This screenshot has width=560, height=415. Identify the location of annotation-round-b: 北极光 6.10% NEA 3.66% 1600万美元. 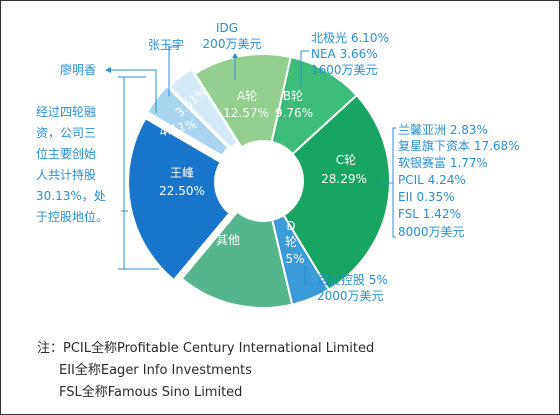
(350, 54).